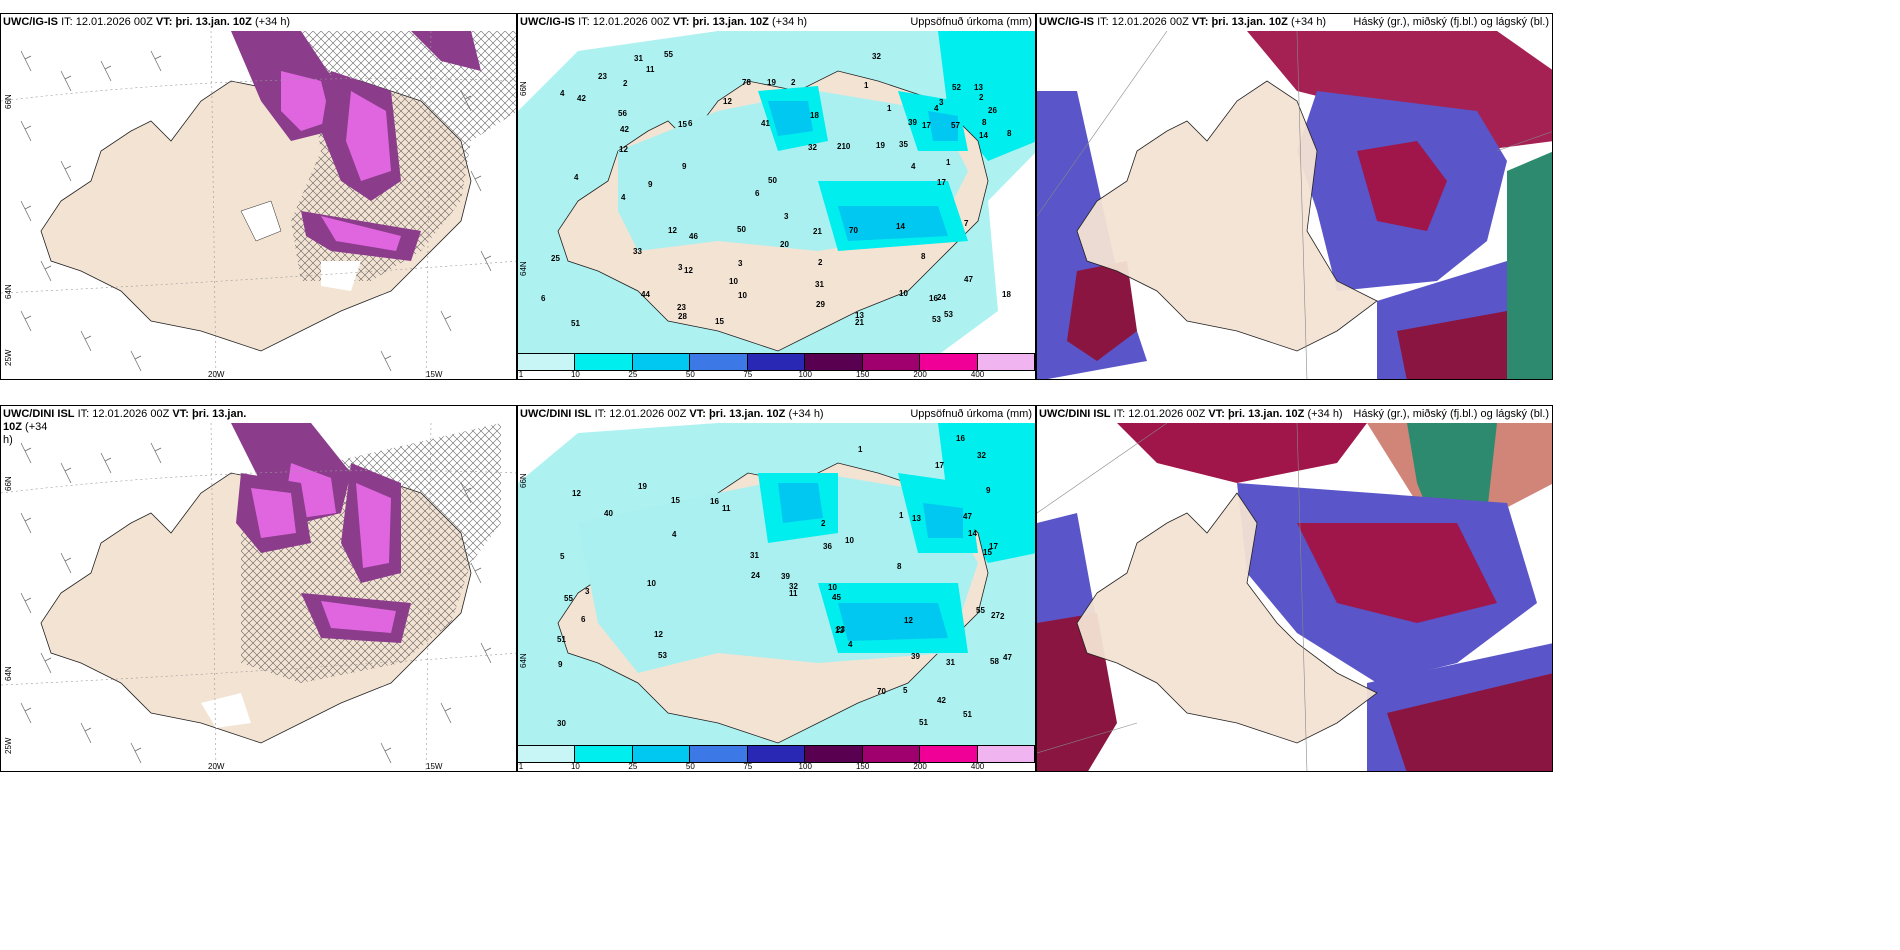 The image size is (1900, 950). Describe the element at coordinates (633, 374) in the screenshot. I see `legend-tick-label: 25` at that location.